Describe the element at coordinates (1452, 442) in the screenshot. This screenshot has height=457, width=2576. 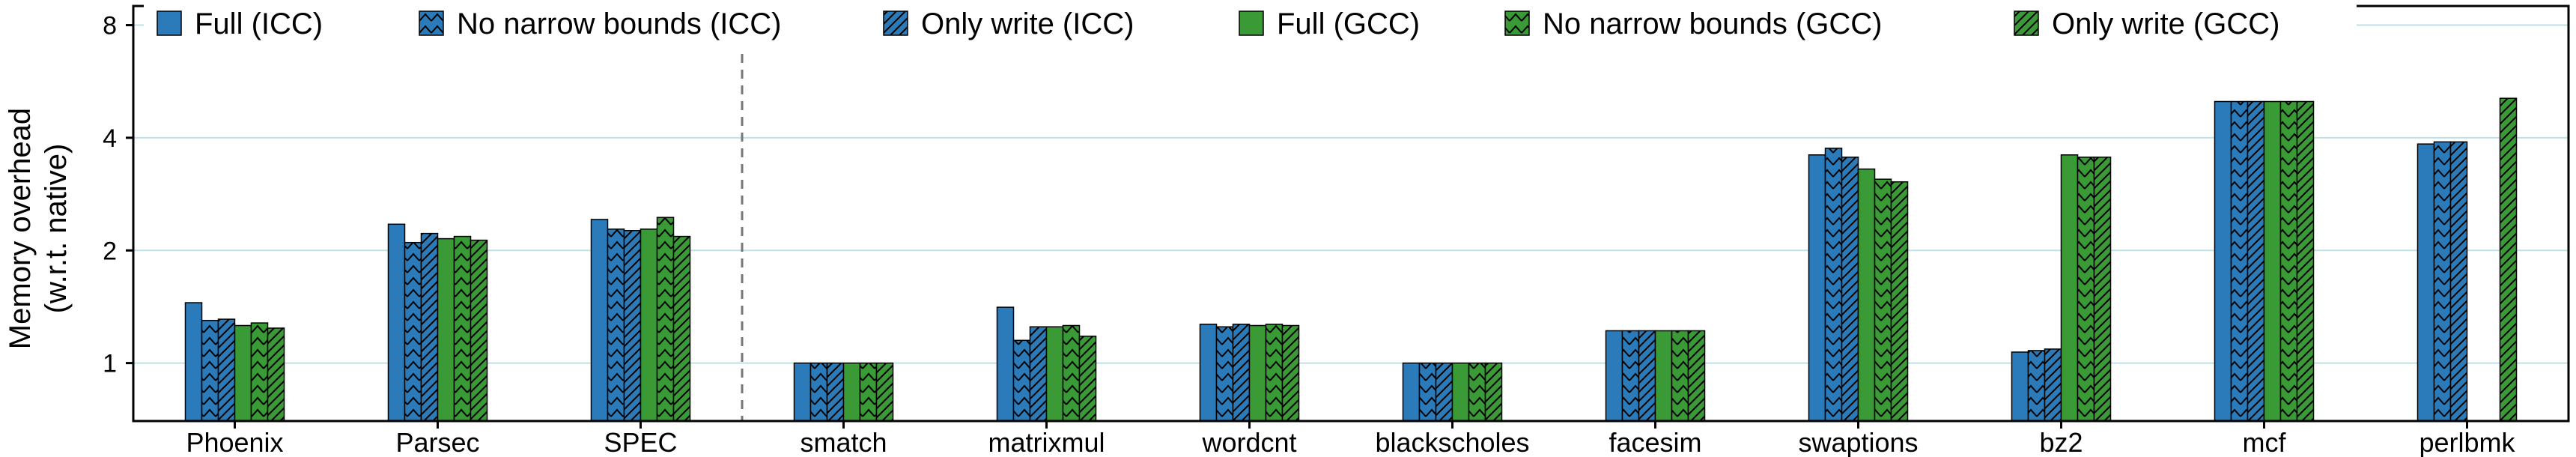
I see `x-tick-label: blackscholes` at that location.